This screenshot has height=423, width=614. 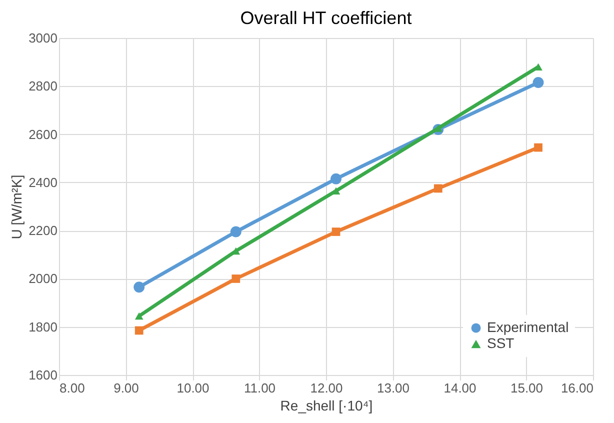 What do you see at coordinates (326, 406) in the screenshot?
I see `x-axis-title: Re_shell [·10⁴]` at bounding box center [326, 406].